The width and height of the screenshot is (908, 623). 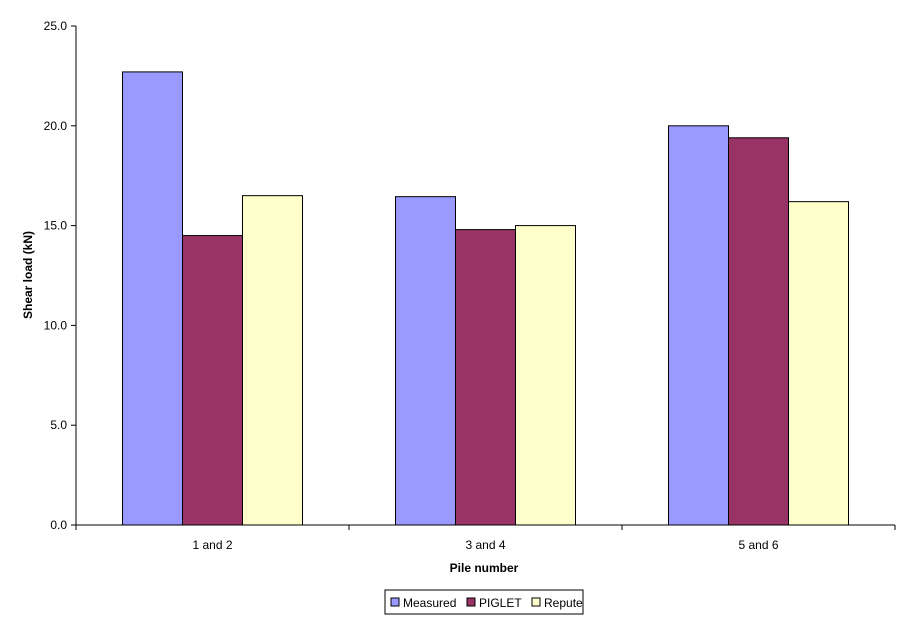 I want to click on legend-box, so click(x=484, y=602).